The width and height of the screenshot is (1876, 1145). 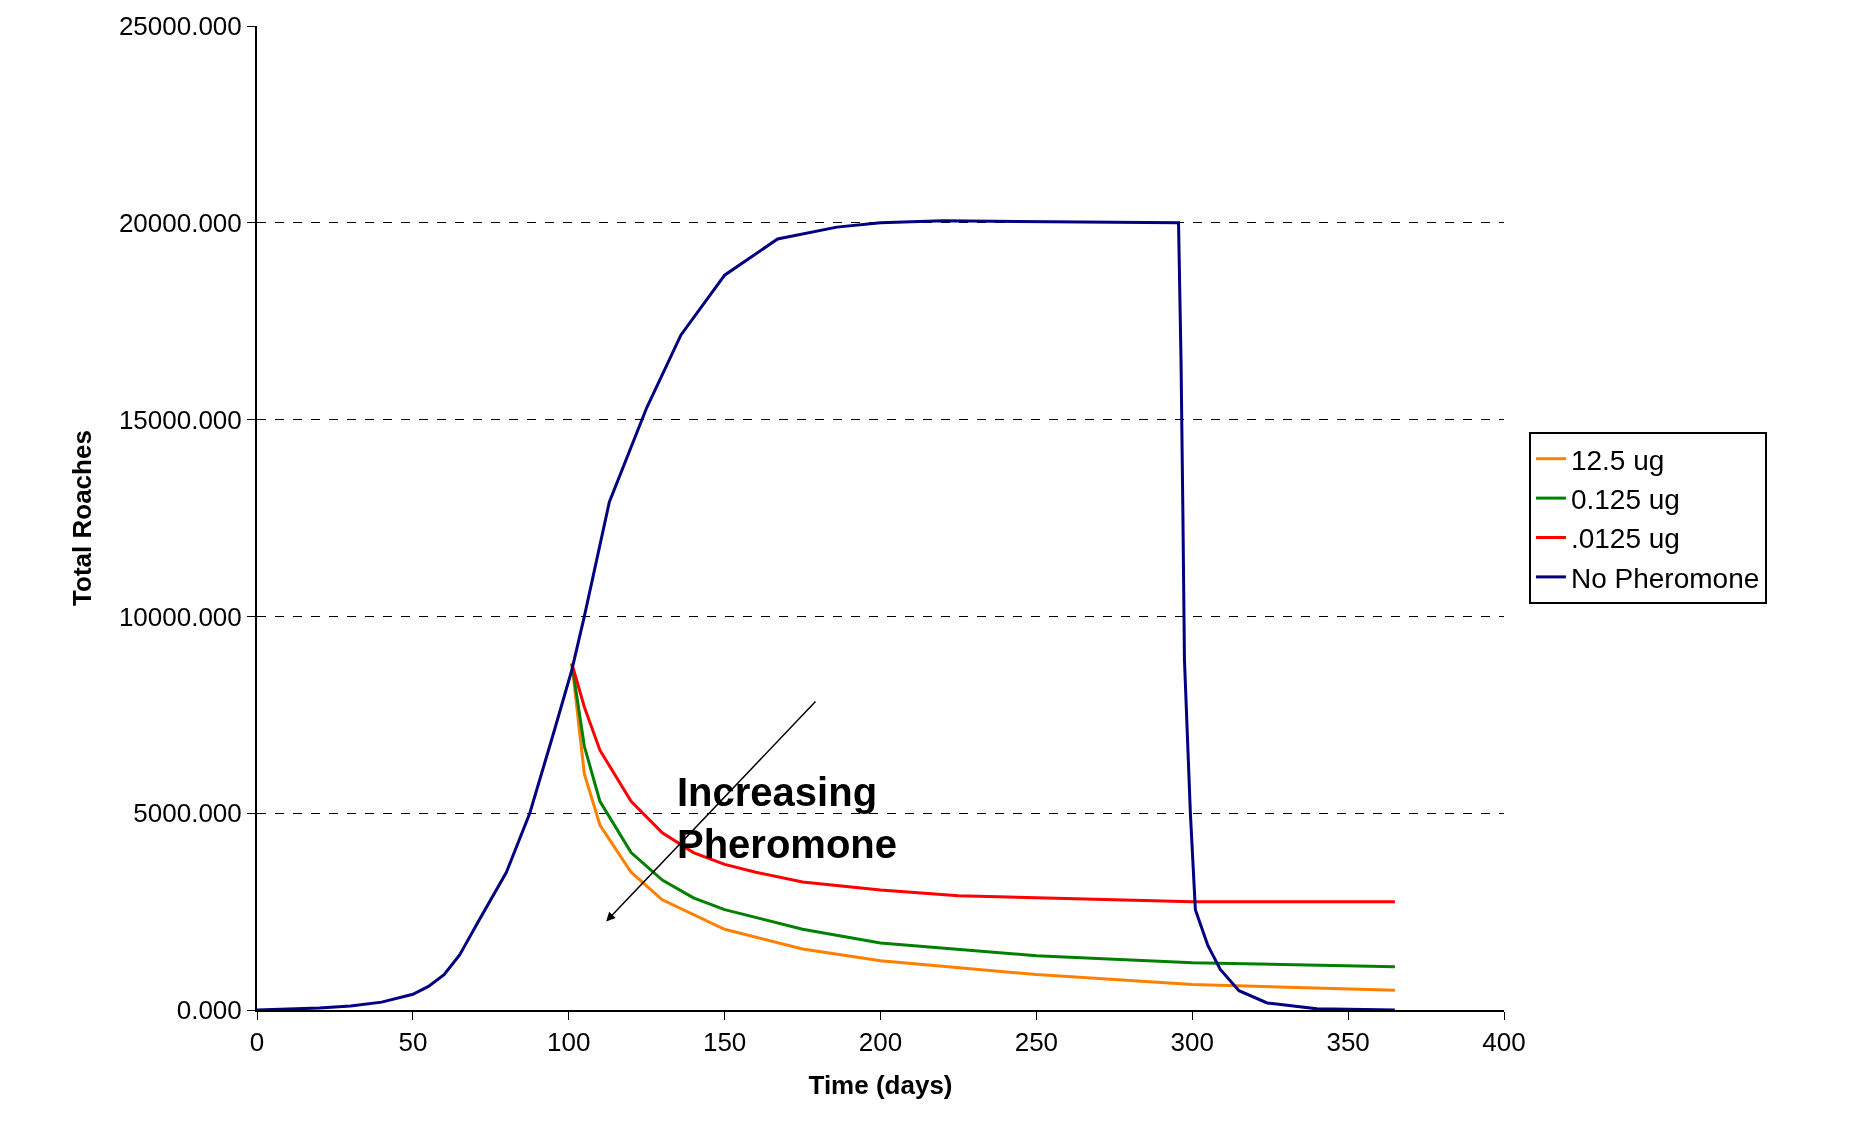 What do you see at coordinates (180, 616) in the screenshot?
I see `y-tick-label: 10000.000` at bounding box center [180, 616].